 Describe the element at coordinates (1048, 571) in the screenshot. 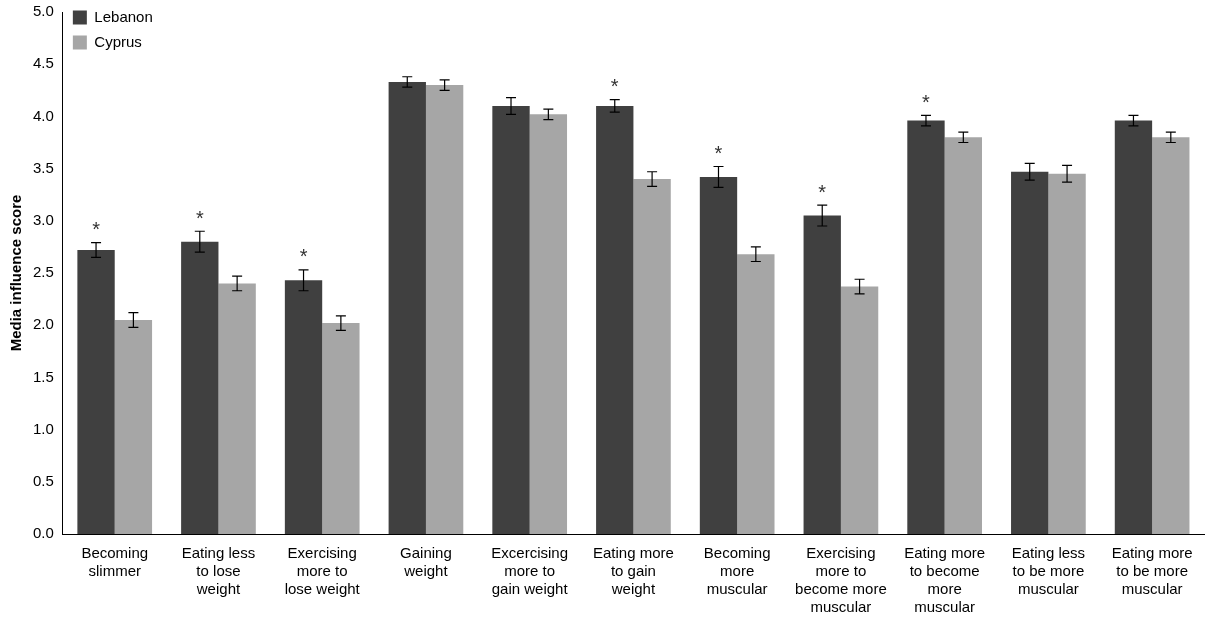

I see `x-tick-label: Eating less to be more muscular` at that location.